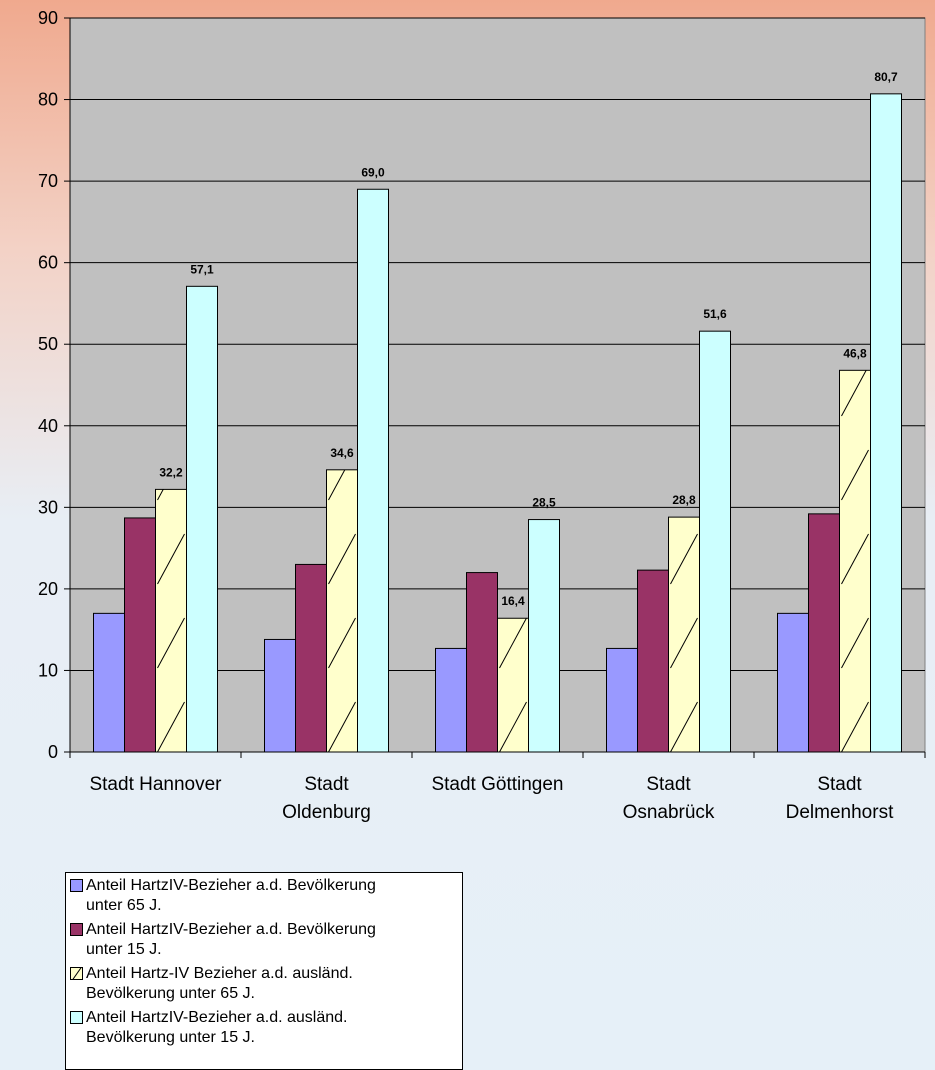 The height and width of the screenshot is (1070, 935). What do you see at coordinates (48, 670) in the screenshot?
I see `y-tick-label: 10` at bounding box center [48, 670].